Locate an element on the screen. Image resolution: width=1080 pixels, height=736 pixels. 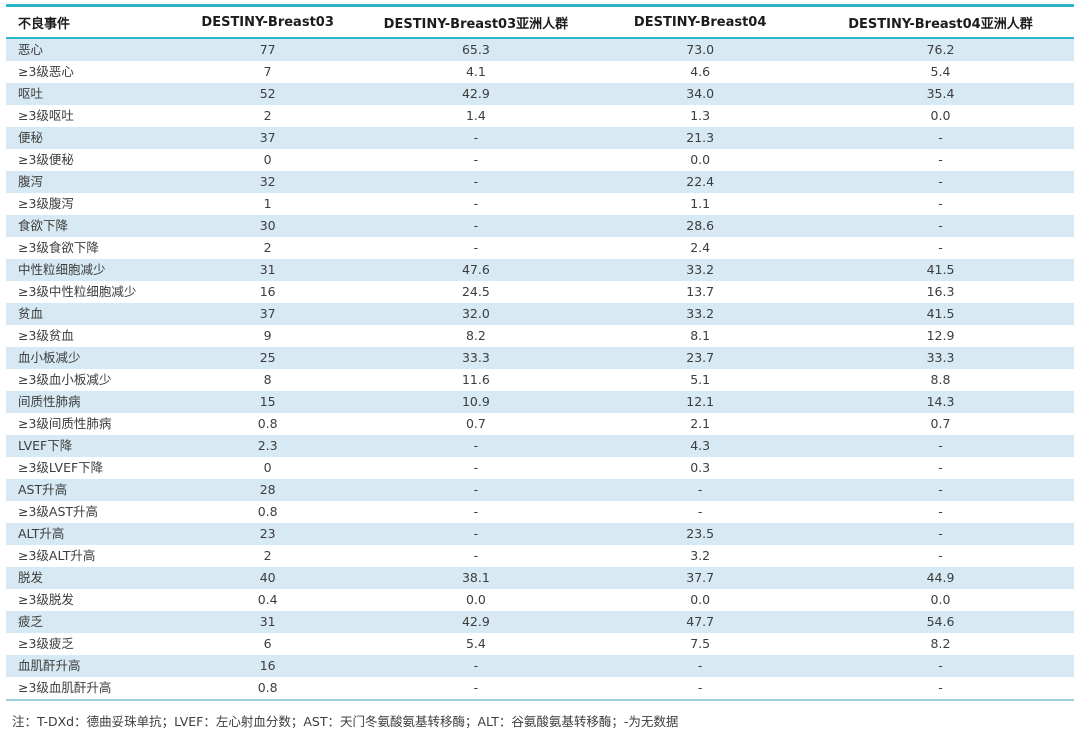
row-label: ≥3级间质性肺病 is located at coordinates (65, 423).